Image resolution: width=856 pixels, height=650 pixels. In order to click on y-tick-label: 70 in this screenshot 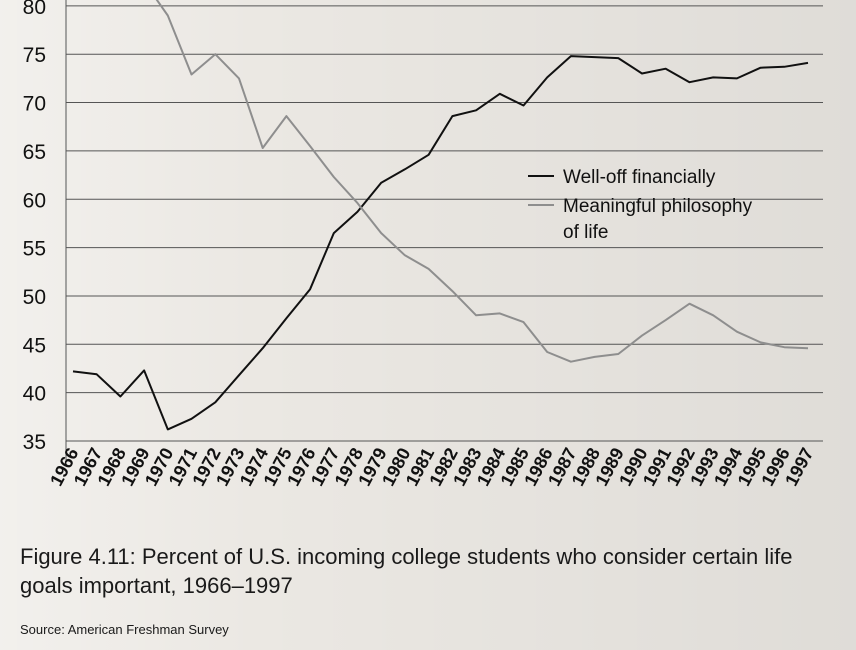, I will do `click(34, 104)`.